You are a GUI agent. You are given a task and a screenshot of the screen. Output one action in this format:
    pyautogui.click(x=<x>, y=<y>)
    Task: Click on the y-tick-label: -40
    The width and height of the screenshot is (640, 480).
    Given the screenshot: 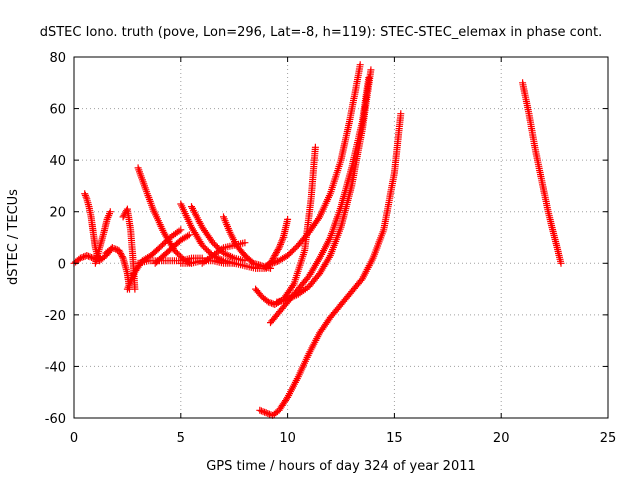 What is the action you would take?
    pyautogui.click(x=55, y=367)
    